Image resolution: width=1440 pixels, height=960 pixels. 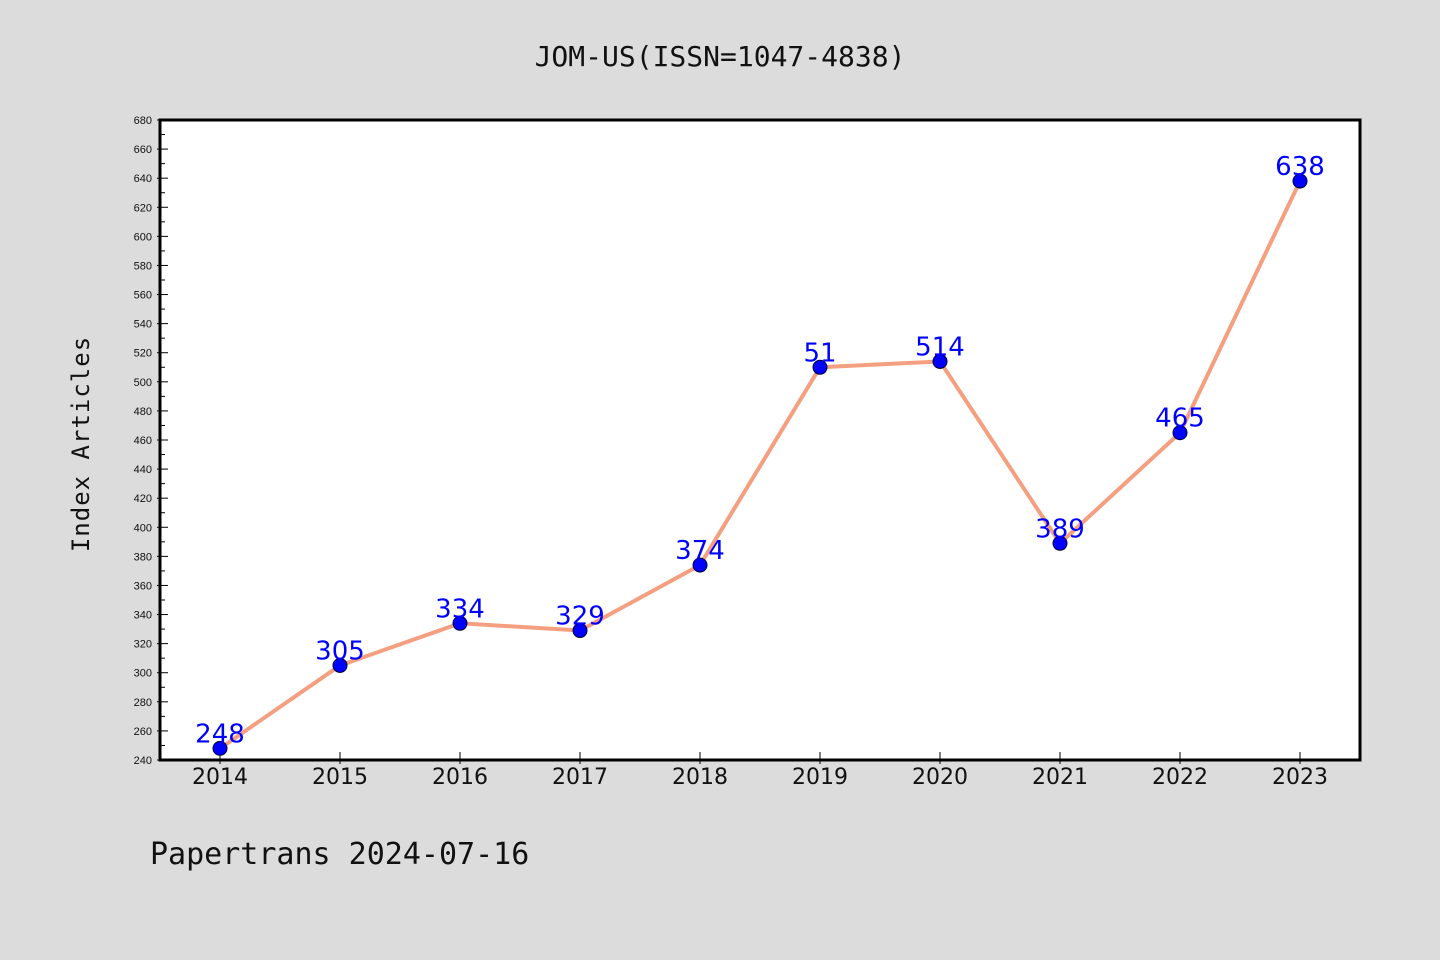 What do you see at coordinates (760, 771) in the screenshot?
I see `x-axis: 2014 2015 2016 2017 2018 2019 2020 2021 2022 2023` at bounding box center [760, 771].